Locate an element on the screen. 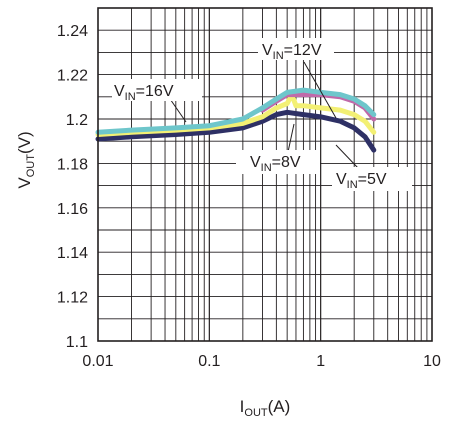 This screenshot has height=423, width=454. series-lines is located at coordinates (236, 120).